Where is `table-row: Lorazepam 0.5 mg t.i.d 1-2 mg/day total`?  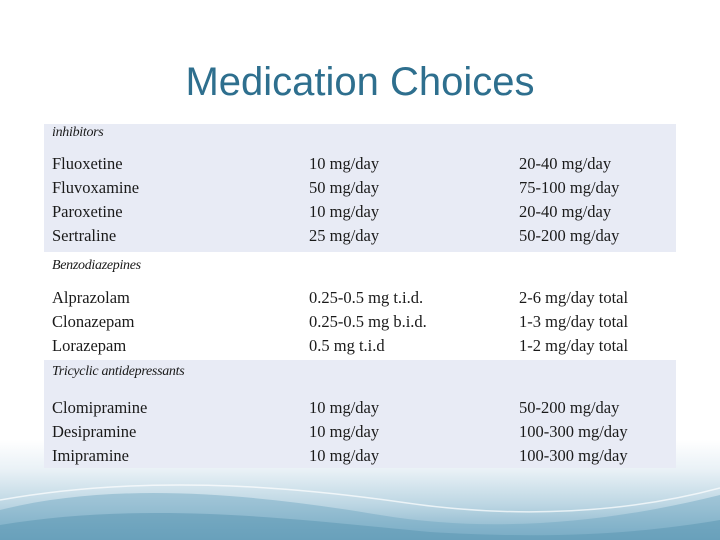 table-row: Lorazepam 0.5 mg t.i.d 1-2 mg/day total is located at coordinates (360, 348).